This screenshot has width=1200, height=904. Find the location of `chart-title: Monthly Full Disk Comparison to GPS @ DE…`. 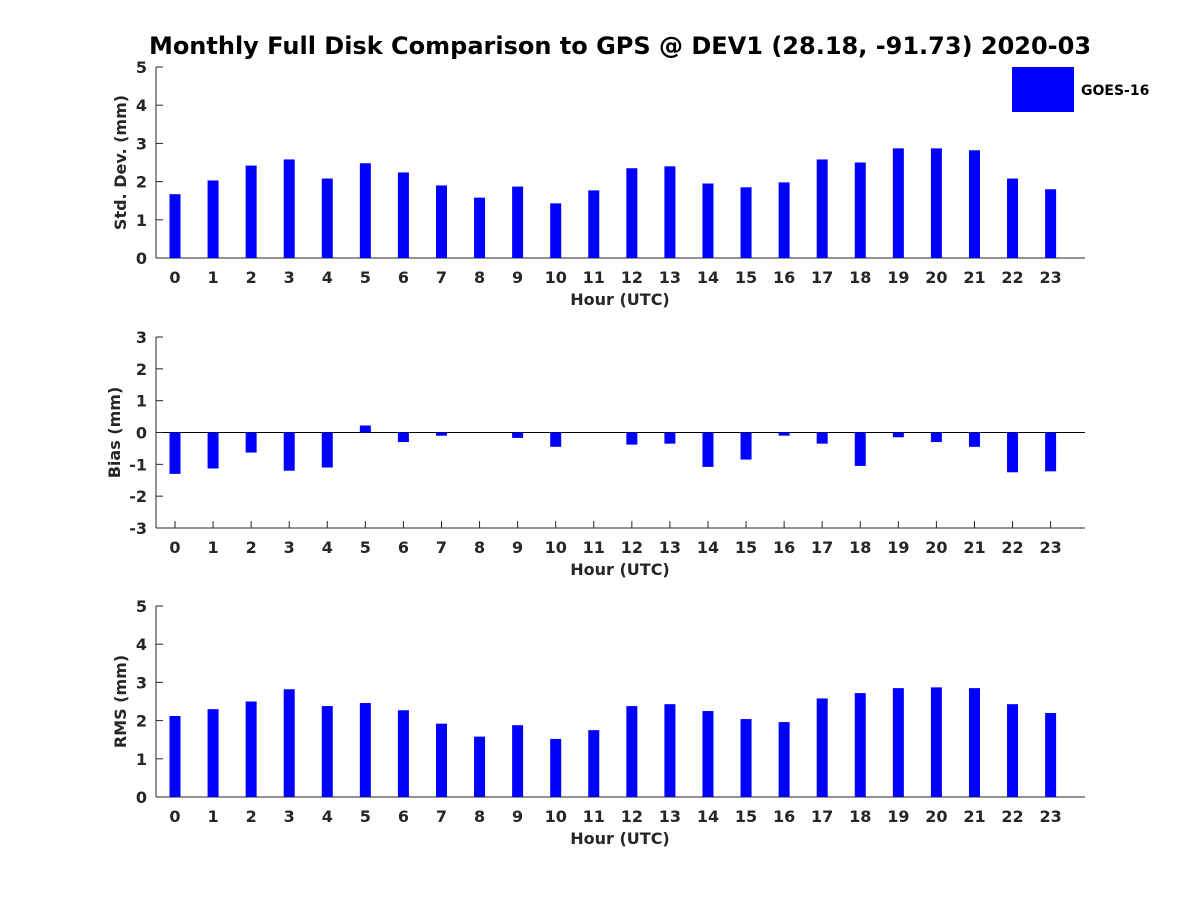

chart-title: Monthly Full Disk Comparison to GPS @ DE… is located at coordinates (620, 46).